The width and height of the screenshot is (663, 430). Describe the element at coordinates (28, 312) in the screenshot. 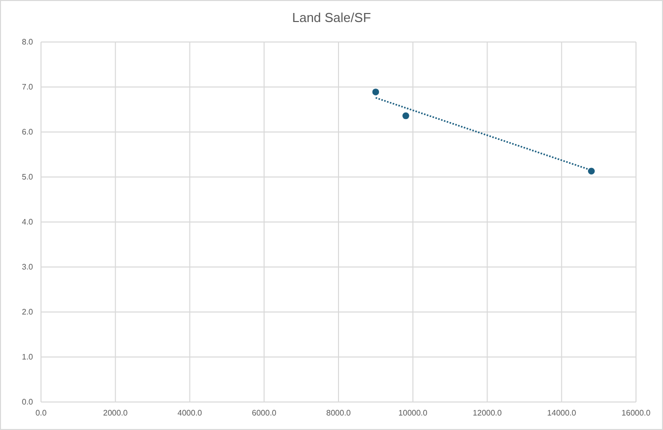

I see `y-tick-label: 2.0` at that location.